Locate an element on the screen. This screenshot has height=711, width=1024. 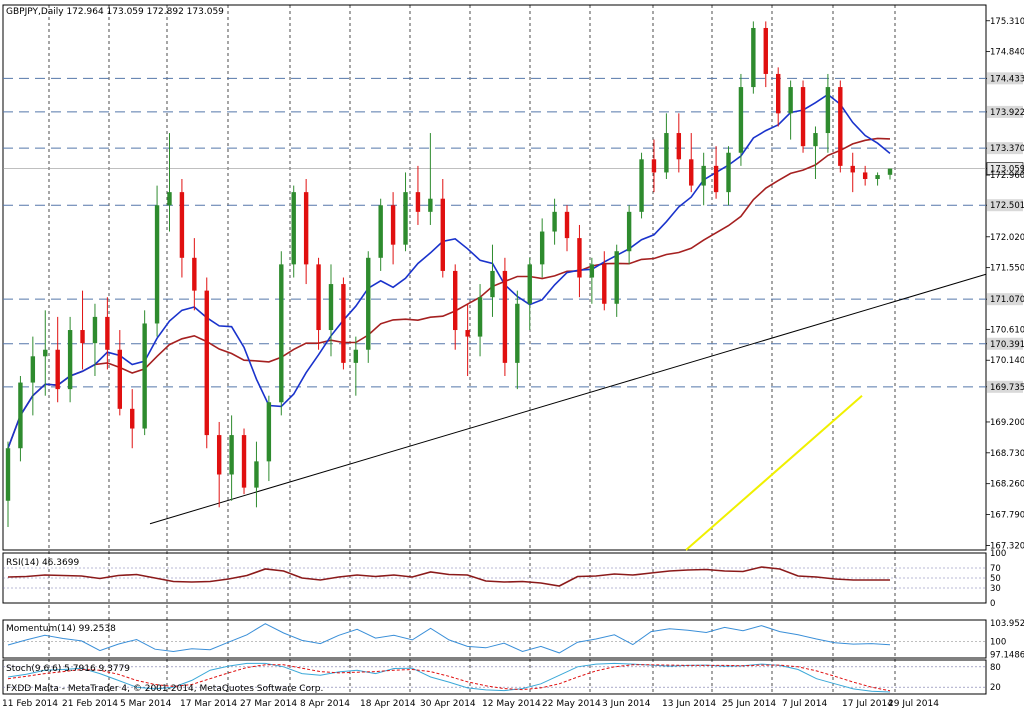
y-tick-label: 172.020 is located at coordinates (1007, 238).